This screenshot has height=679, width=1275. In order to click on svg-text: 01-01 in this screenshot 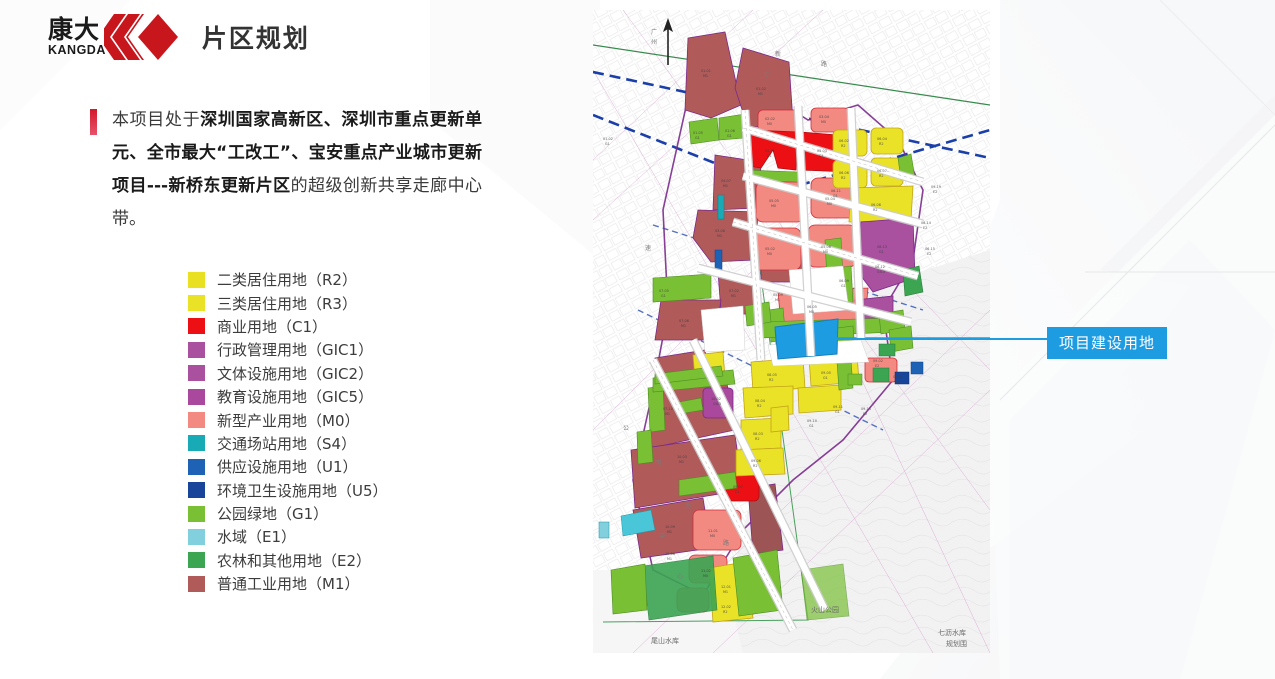, I will do `click(706, 71)`.